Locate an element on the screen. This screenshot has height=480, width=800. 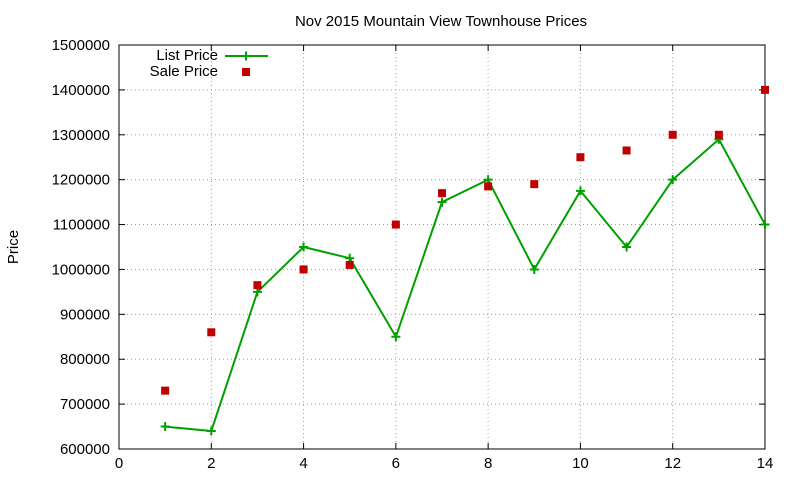
legend-entry-list-price: List Price is located at coordinates (212, 55).